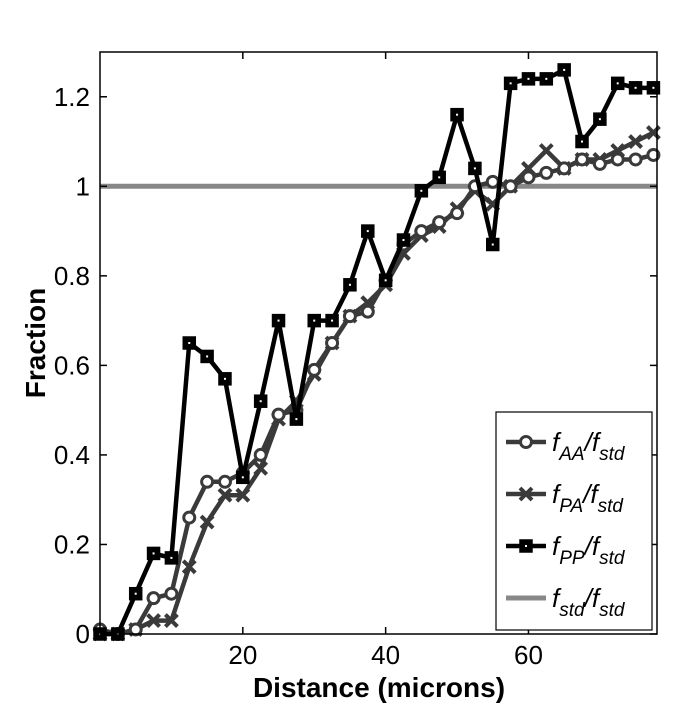 The width and height of the screenshot is (685, 719). Describe the element at coordinates (385, 655) in the screenshot. I see `x-tick-label: 40` at that location.